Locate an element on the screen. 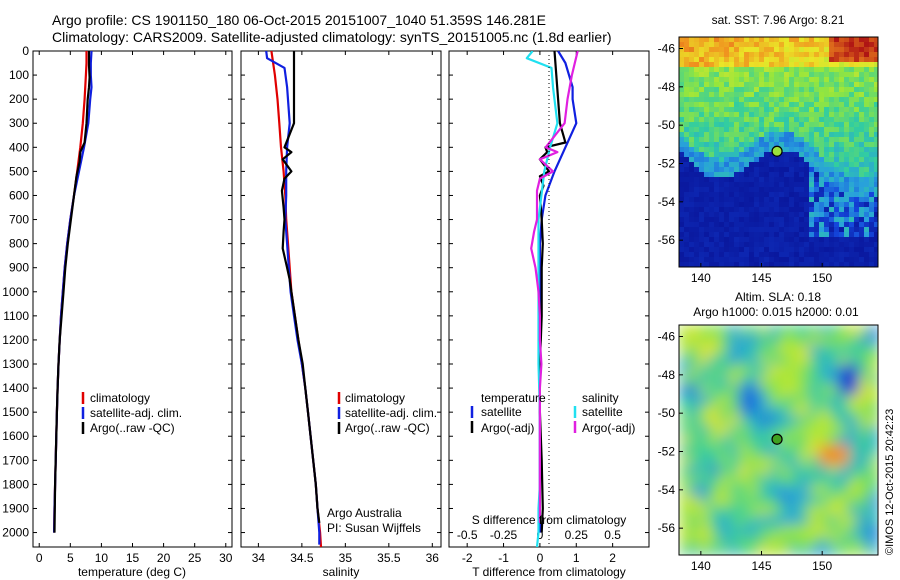 This screenshot has height=580, width=900. y-tick-label: 400 is located at coordinates (19, 147).